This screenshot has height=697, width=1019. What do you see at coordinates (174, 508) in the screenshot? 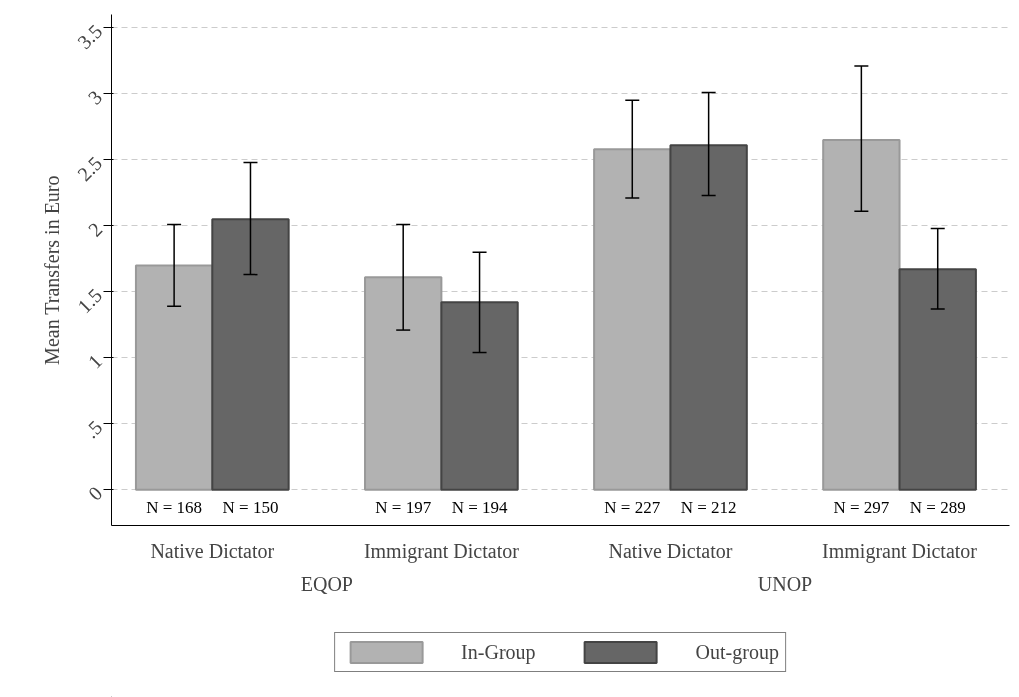
I see `annotation: N = 168` at bounding box center [174, 508].